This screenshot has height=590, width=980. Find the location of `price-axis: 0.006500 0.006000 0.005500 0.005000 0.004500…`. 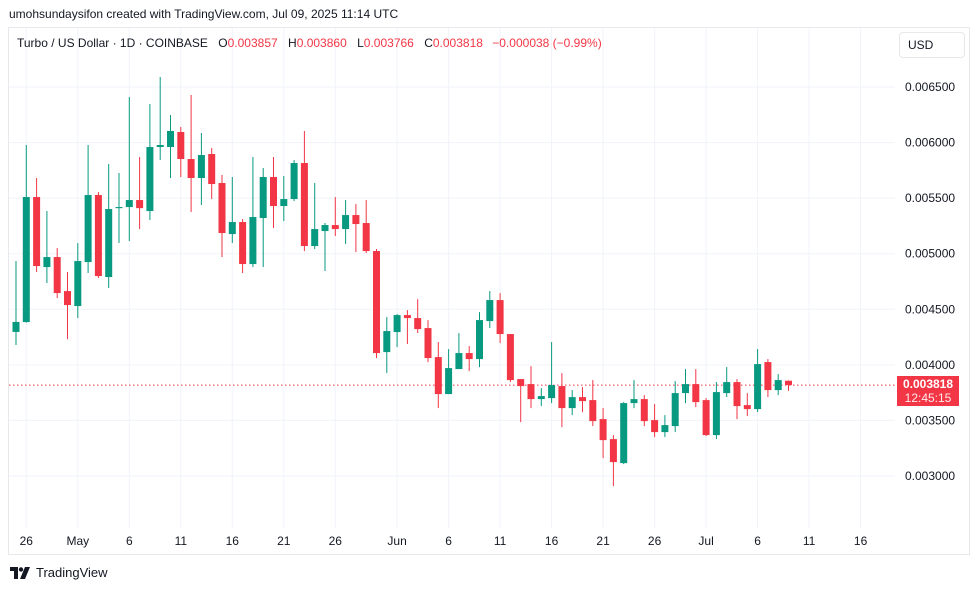

price-axis: 0.006500 0.006000 0.005500 0.005000 0.004500… is located at coordinates (930, 281).